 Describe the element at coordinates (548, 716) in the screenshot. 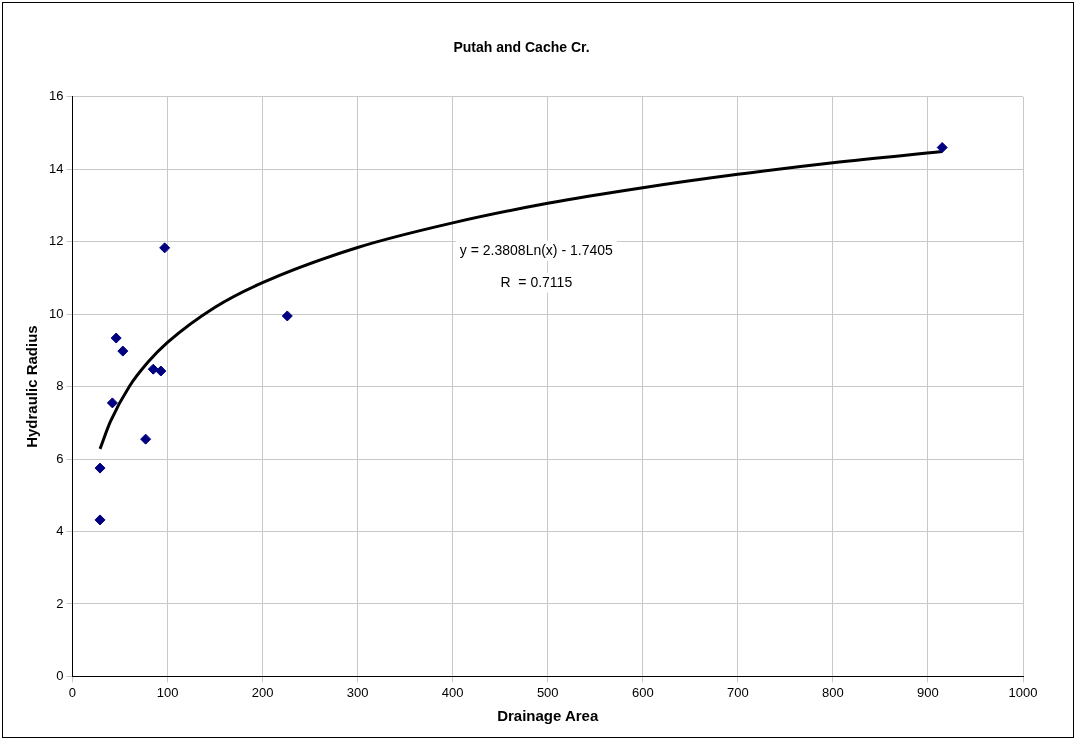

I see `x-axis-title: Drainage Area` at that location.